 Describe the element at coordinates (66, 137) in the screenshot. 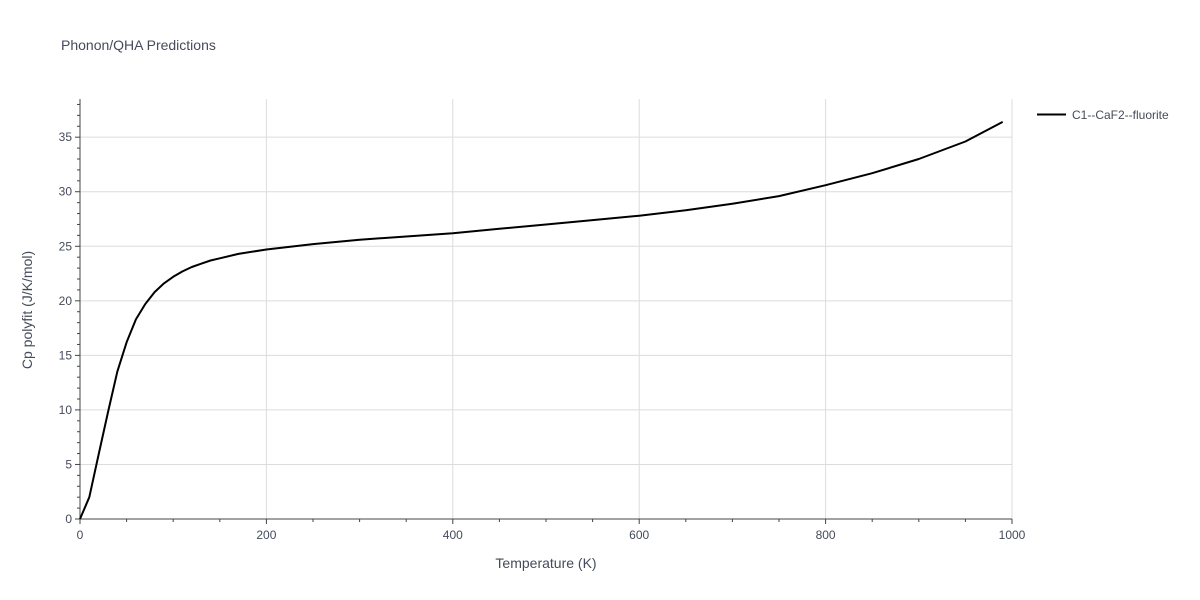

I see `y-tick-label: 35` at that location.